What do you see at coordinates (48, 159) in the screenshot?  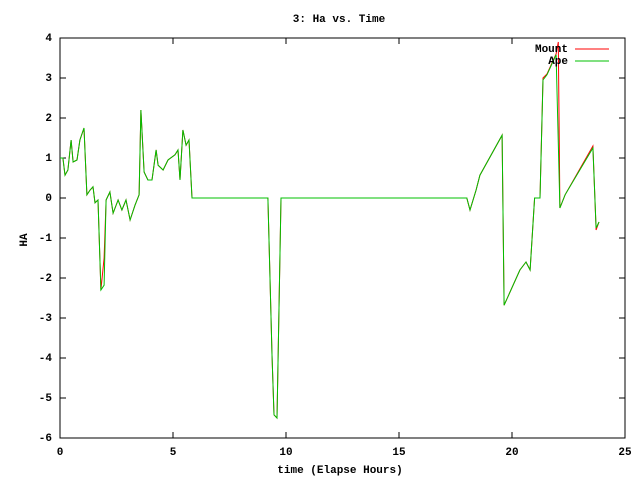 I see `y-tick-label: 1` at bounding box center [48, 159].